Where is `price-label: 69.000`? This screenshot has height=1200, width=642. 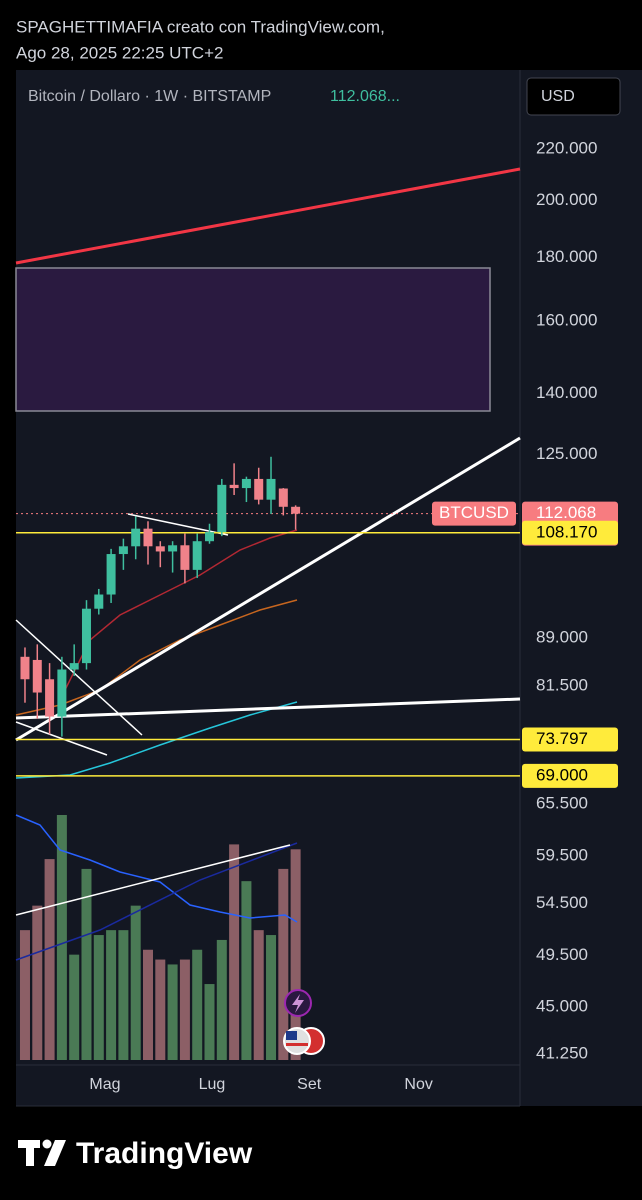
price-label: 69.000 is located at coordinates (562, 774).